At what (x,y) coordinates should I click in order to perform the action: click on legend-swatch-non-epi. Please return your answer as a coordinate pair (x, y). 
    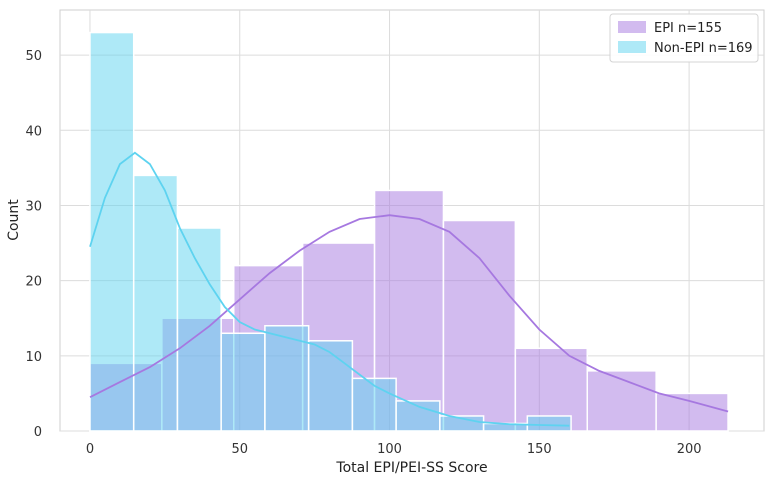
    Looking at the image, I should click on (632, 47).